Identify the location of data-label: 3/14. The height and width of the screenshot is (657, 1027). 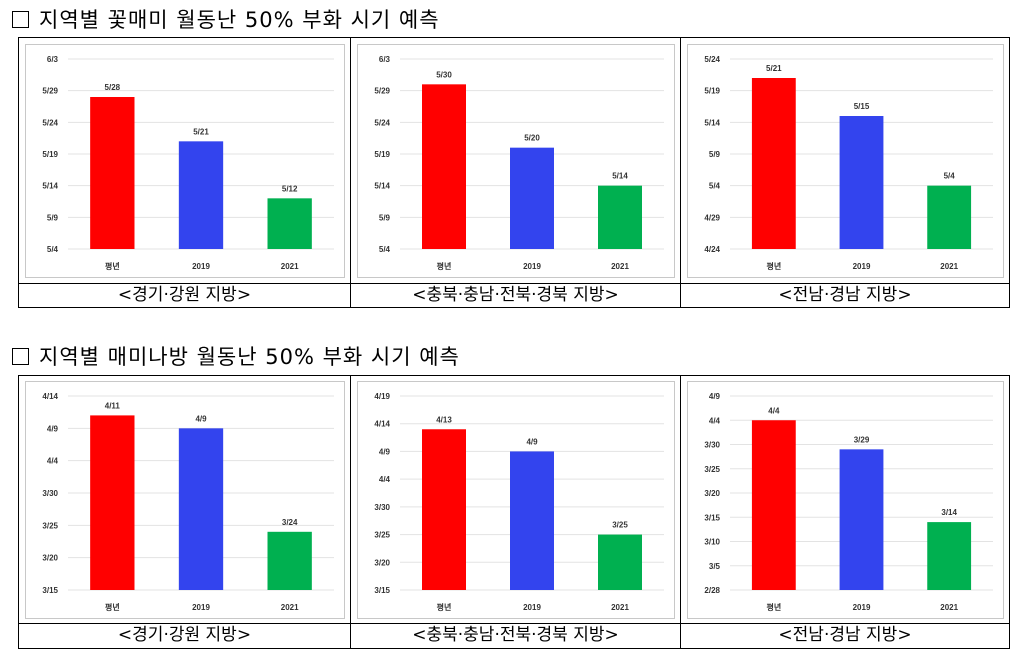
(949, 512).